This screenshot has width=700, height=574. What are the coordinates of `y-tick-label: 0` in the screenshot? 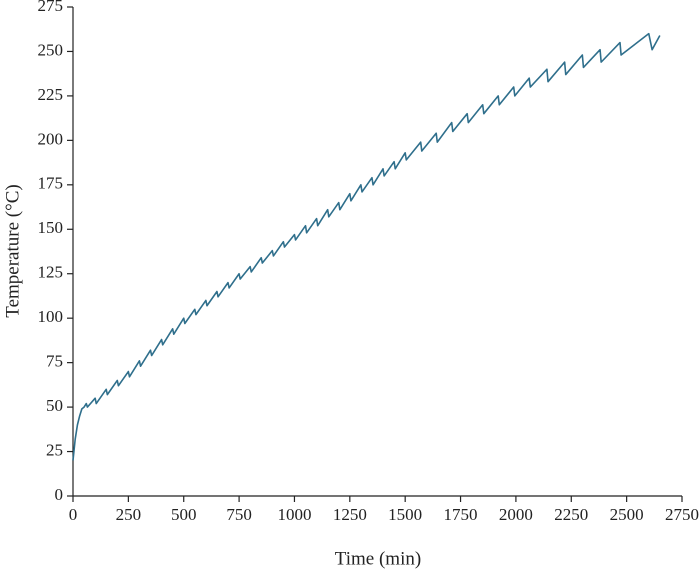 It's located at (59, 494).